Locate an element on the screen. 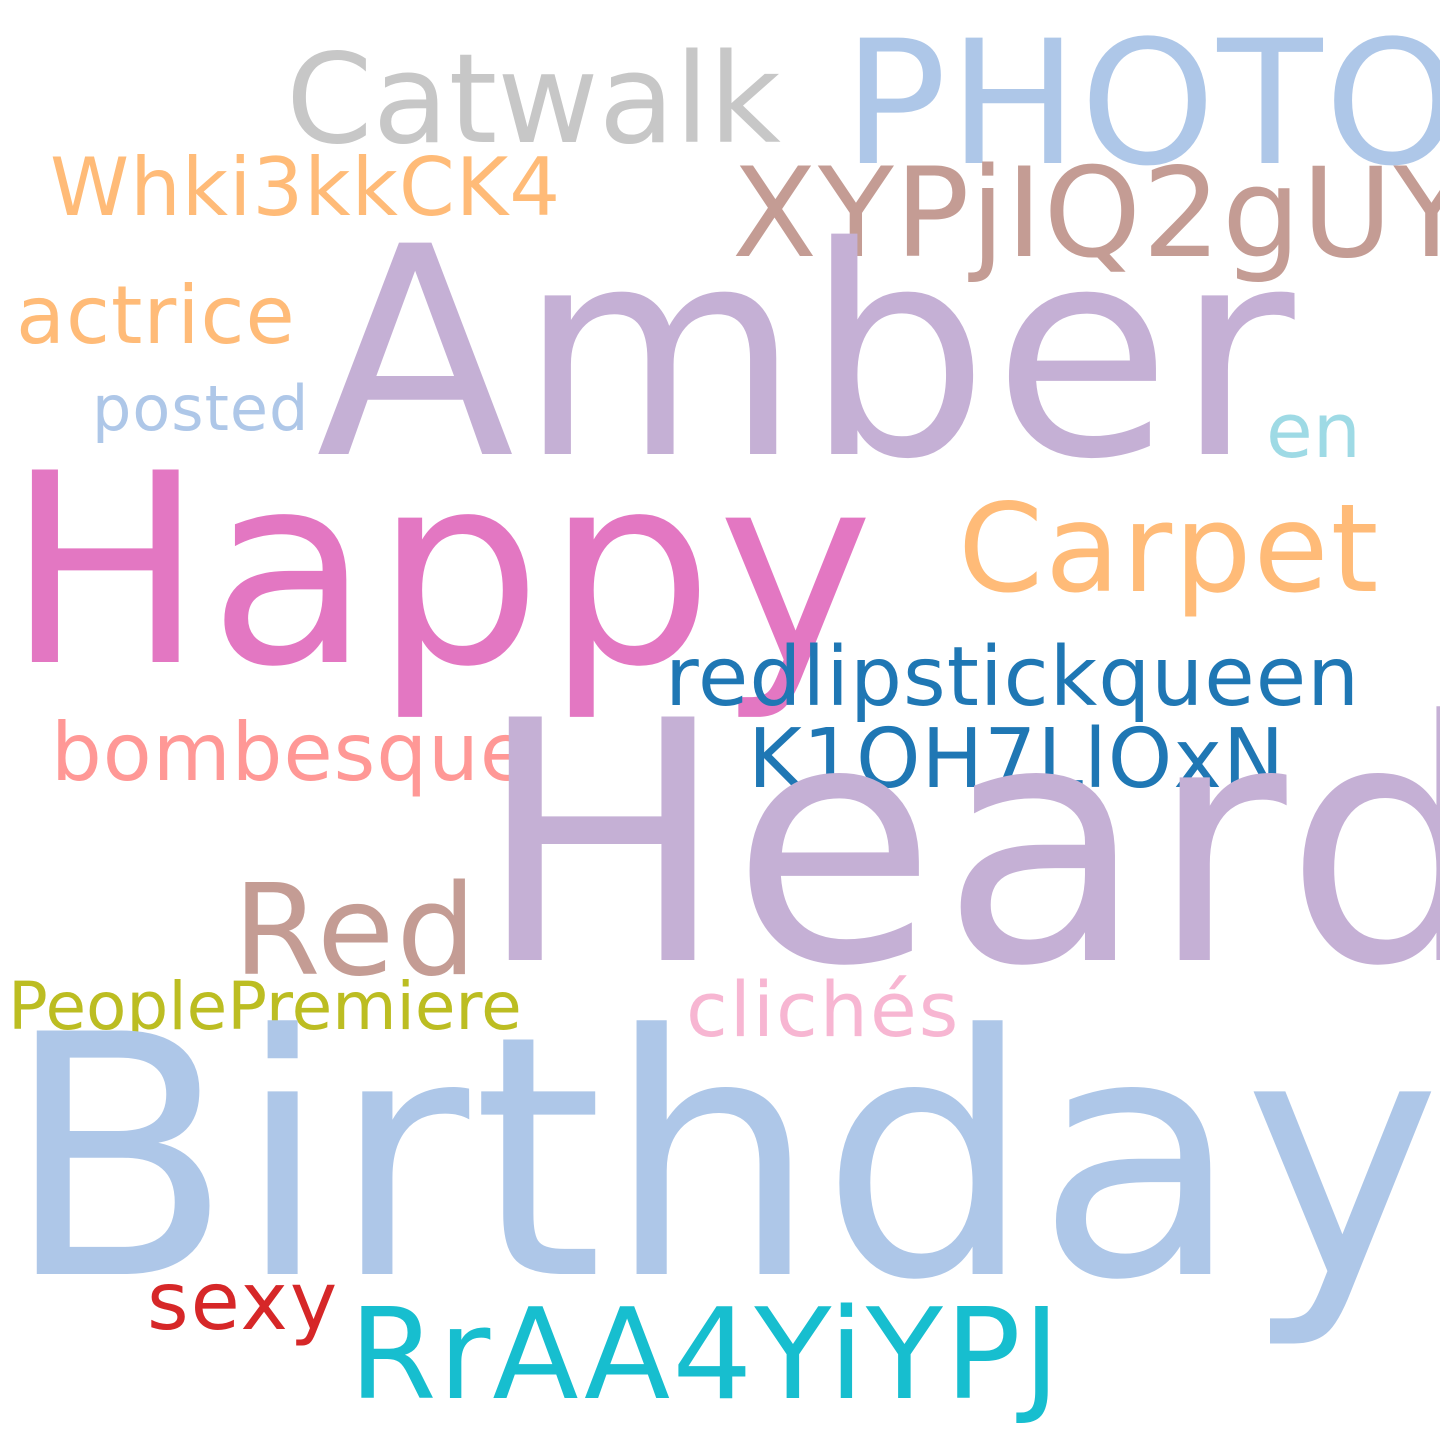 The image size is (1440, 1440). word-rraa4yiypj: RrAA4YiYPJ is located at coordinates (705, 1354).